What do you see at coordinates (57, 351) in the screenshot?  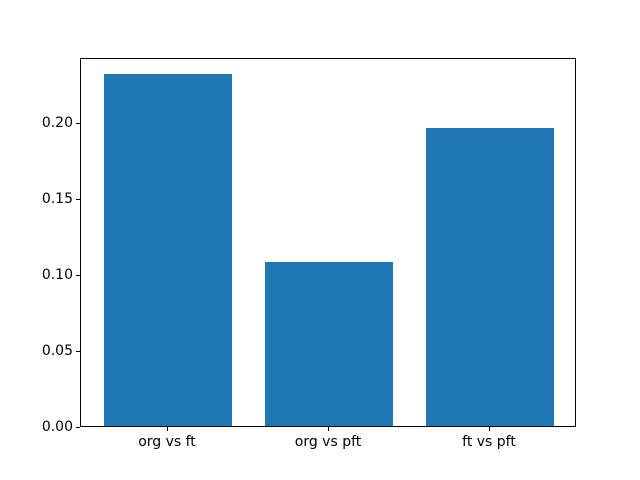 I see `y-tick-label: 0.05` at bounding box center [57, 351].